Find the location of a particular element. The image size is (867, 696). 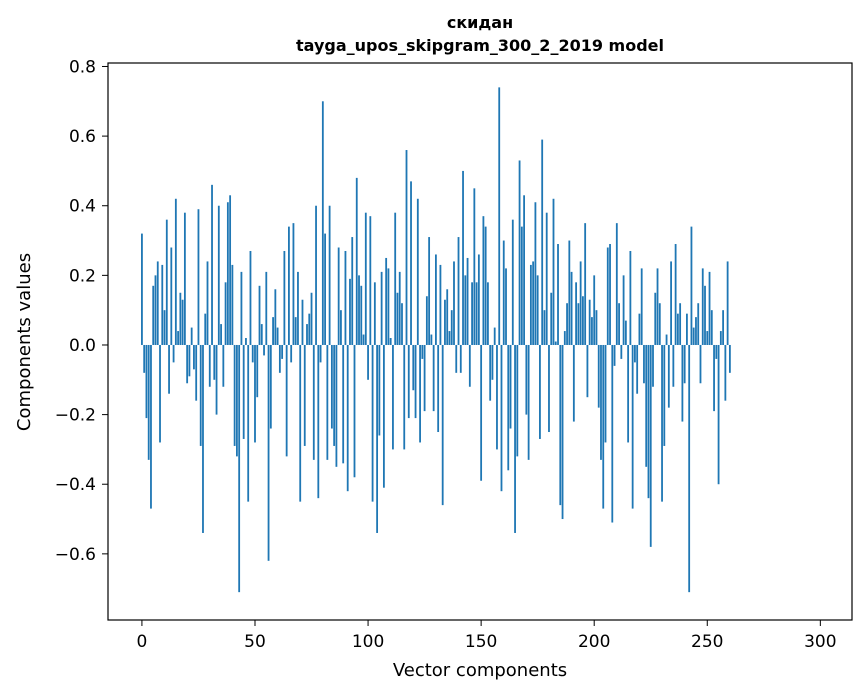

chart-title: скидан is located at coordinates (480, 22).